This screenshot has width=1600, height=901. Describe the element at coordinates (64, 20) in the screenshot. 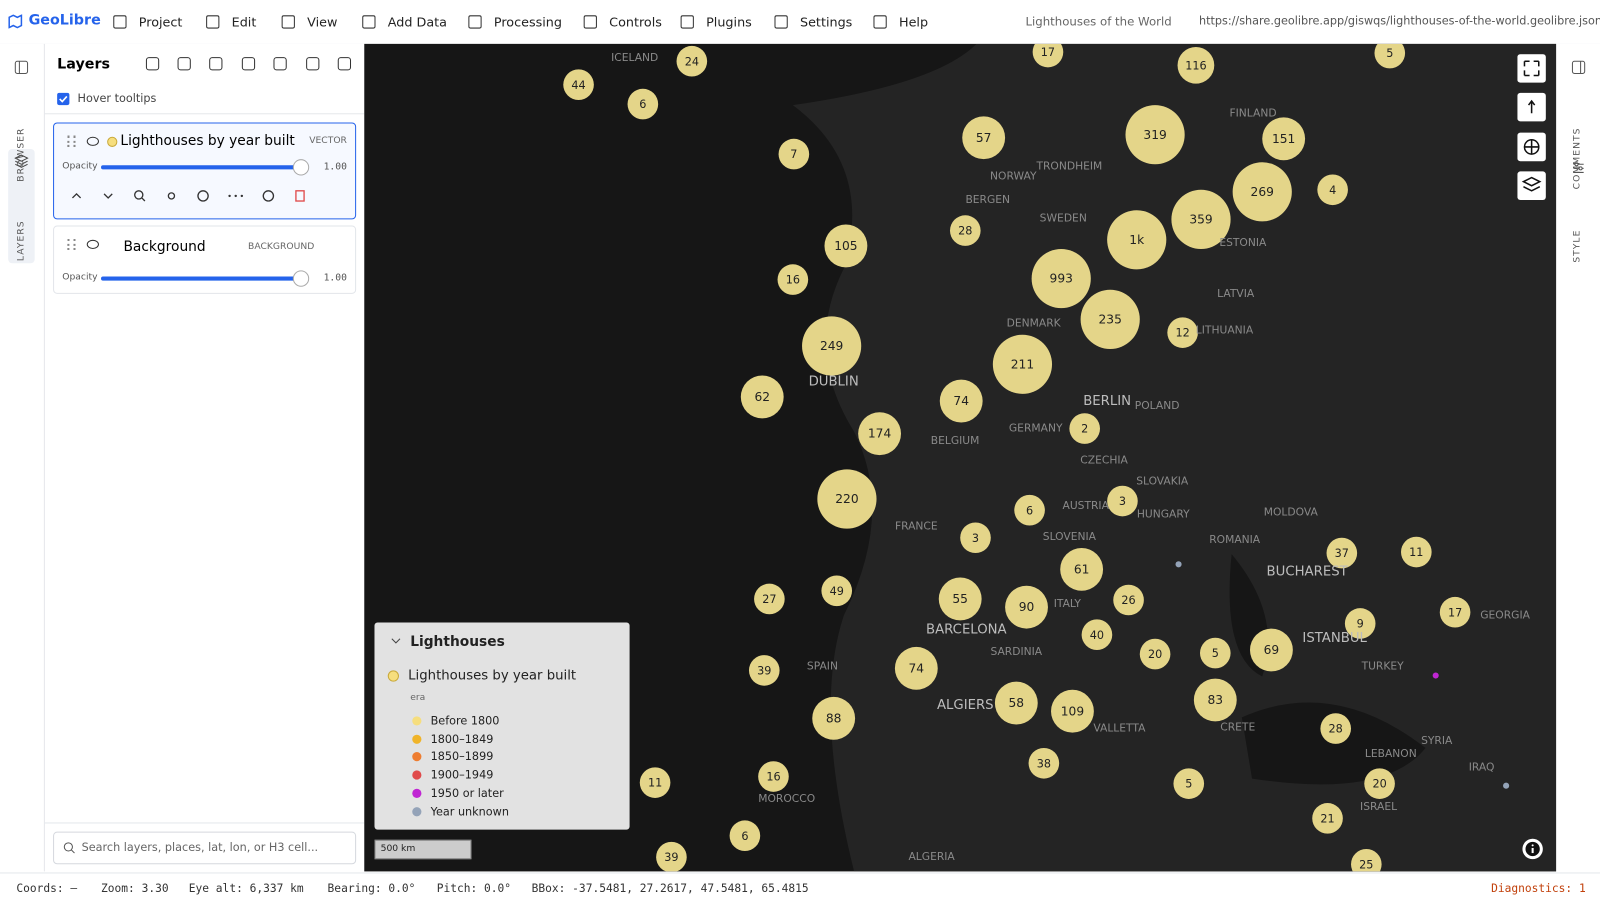

I see `brand: GeoLibre` at that location.